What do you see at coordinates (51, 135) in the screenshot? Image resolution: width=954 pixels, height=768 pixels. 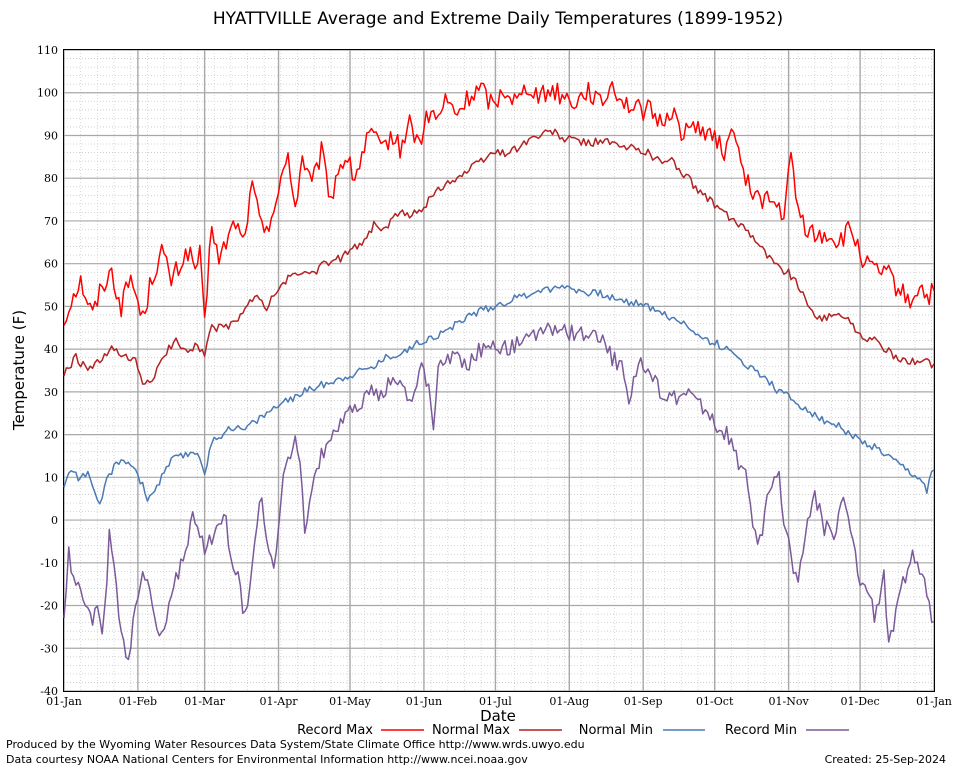 I see `y-tick-label: 90` at bounding box center [51, 135].